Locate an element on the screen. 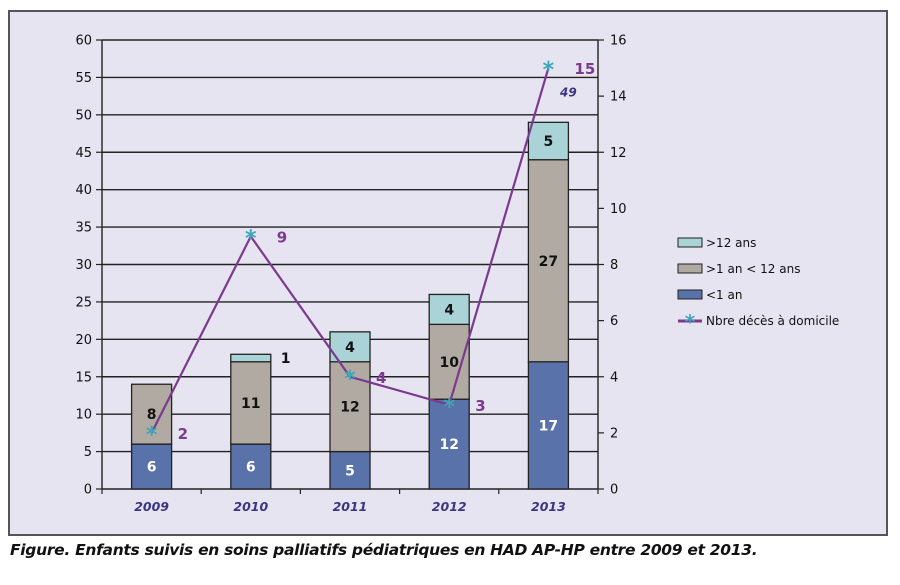 The height and width of the screenshot is (585, 900). left-axis-tick-label: 20 is located at coordinates (83, 340).